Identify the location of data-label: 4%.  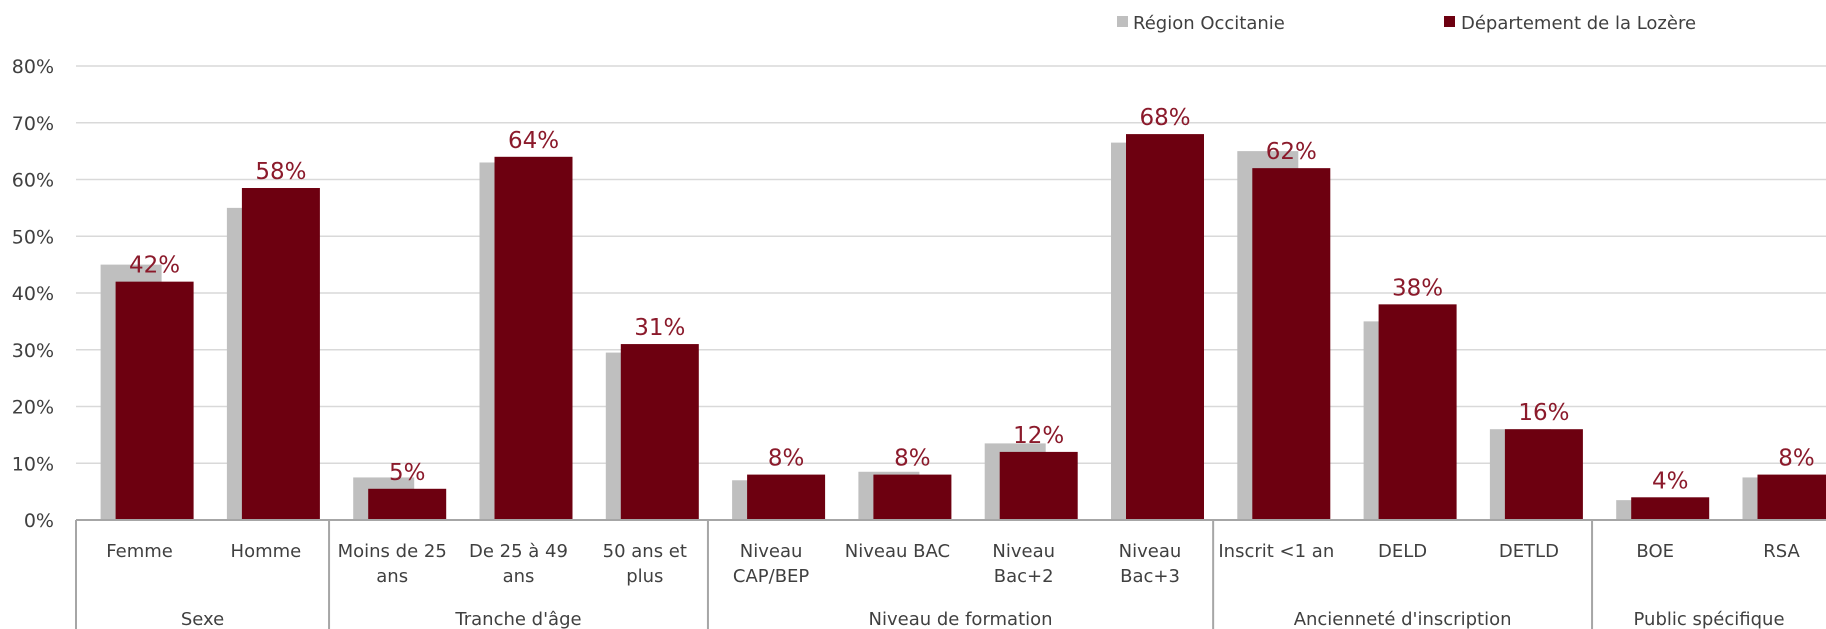
(1670, 481).